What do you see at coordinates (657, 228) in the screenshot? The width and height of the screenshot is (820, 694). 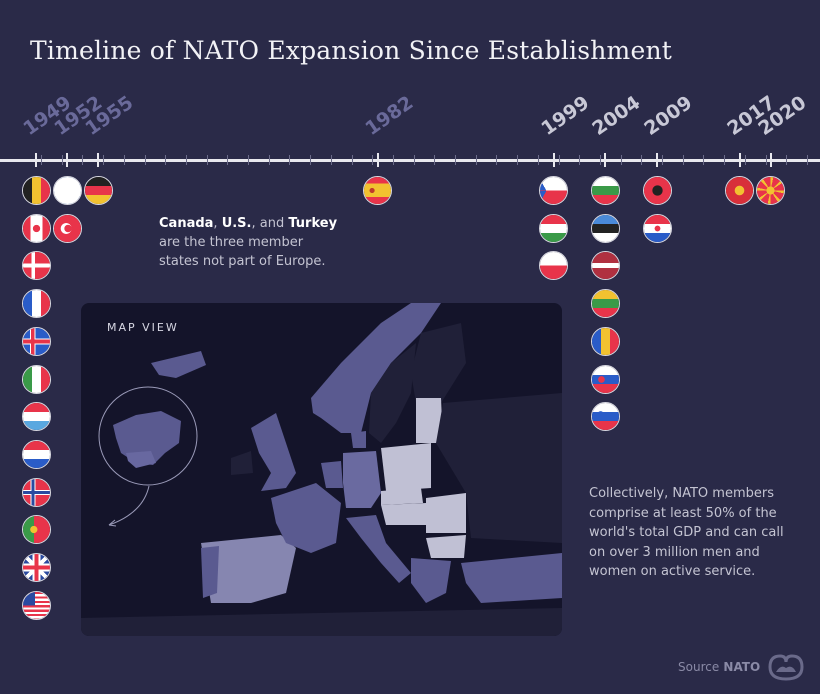 I see `flag-croatia` at bounding box center [657, 228].